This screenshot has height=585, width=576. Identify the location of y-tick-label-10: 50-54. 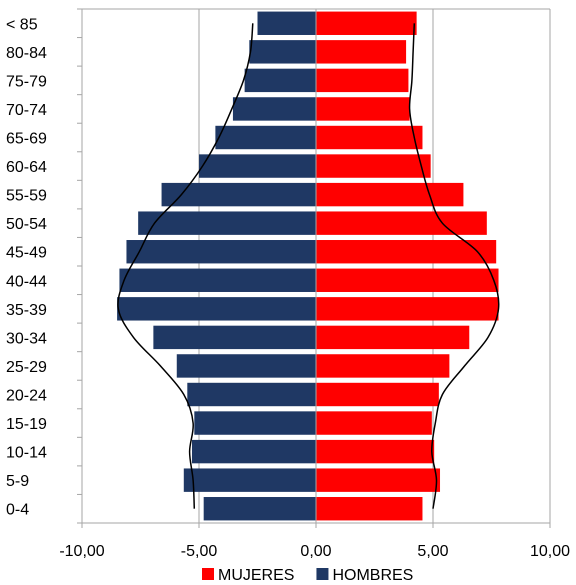
(26, 224).